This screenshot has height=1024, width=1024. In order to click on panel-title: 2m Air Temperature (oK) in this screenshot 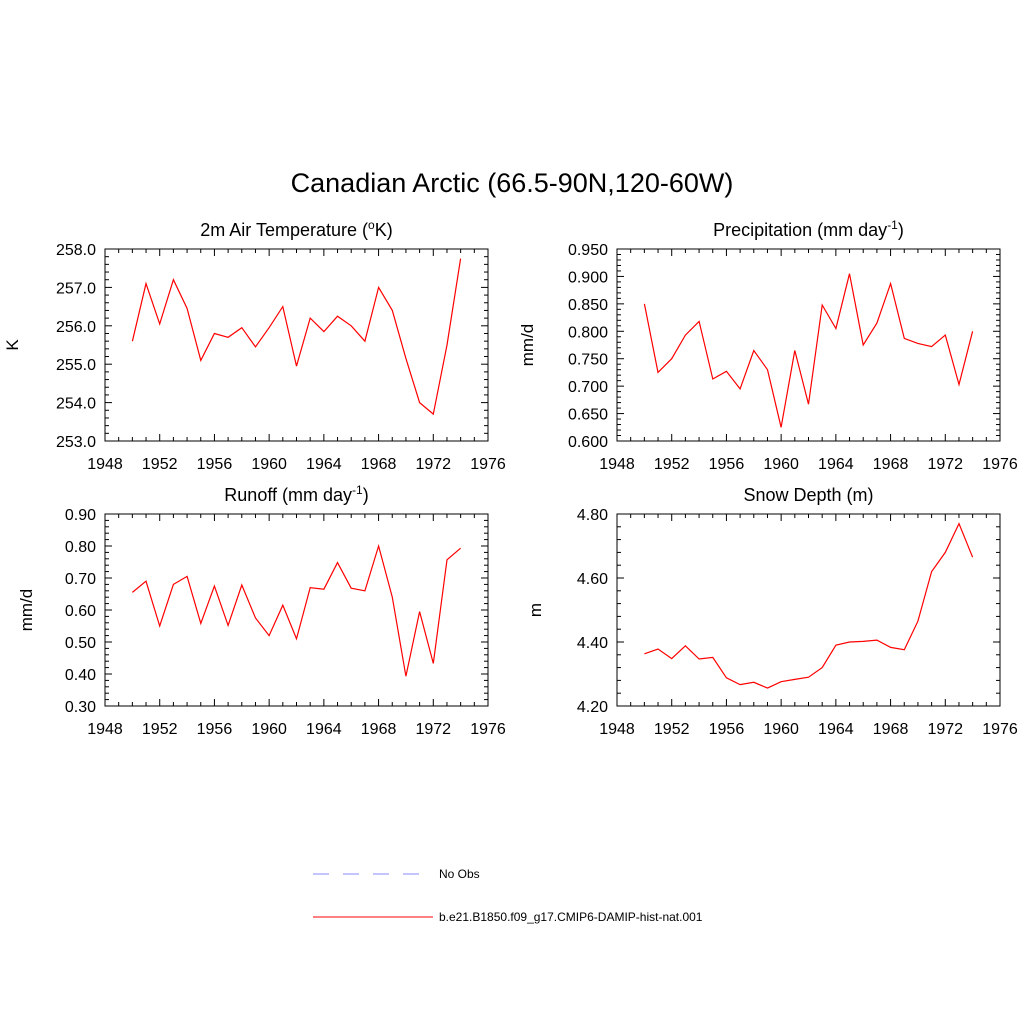, I will do `click(296, 229)`.